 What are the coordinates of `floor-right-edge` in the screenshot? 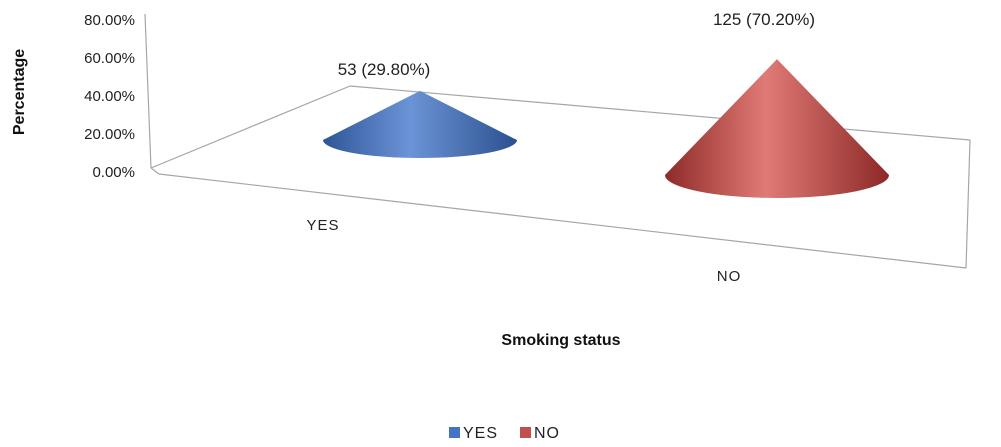 It's located at (968, 204).